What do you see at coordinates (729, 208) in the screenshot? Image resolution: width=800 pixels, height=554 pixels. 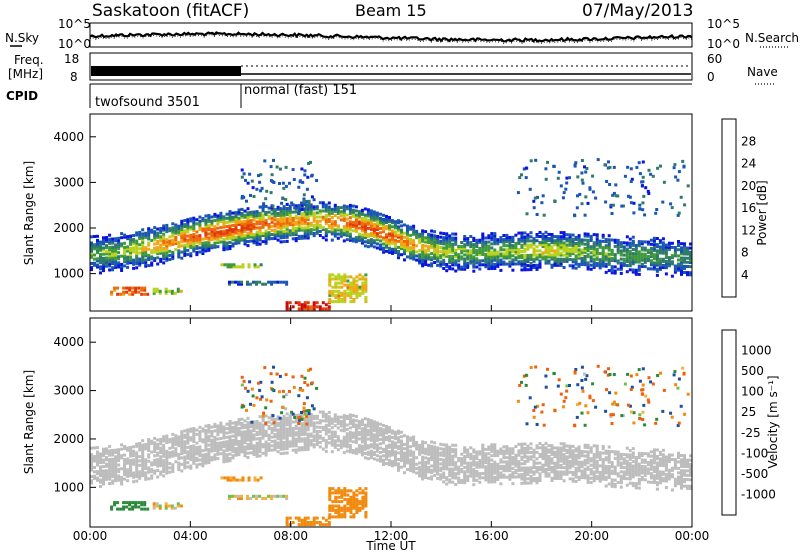 I see `power-colorbar-frame` at bounding box center [729, 208].